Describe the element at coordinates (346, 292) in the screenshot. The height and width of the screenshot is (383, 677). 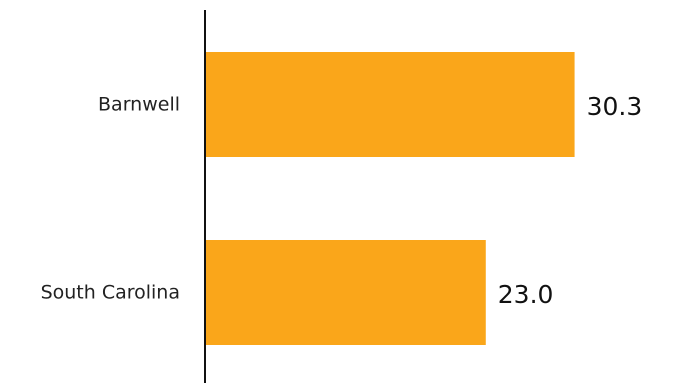
I see `bar-south-carolina` at that location.